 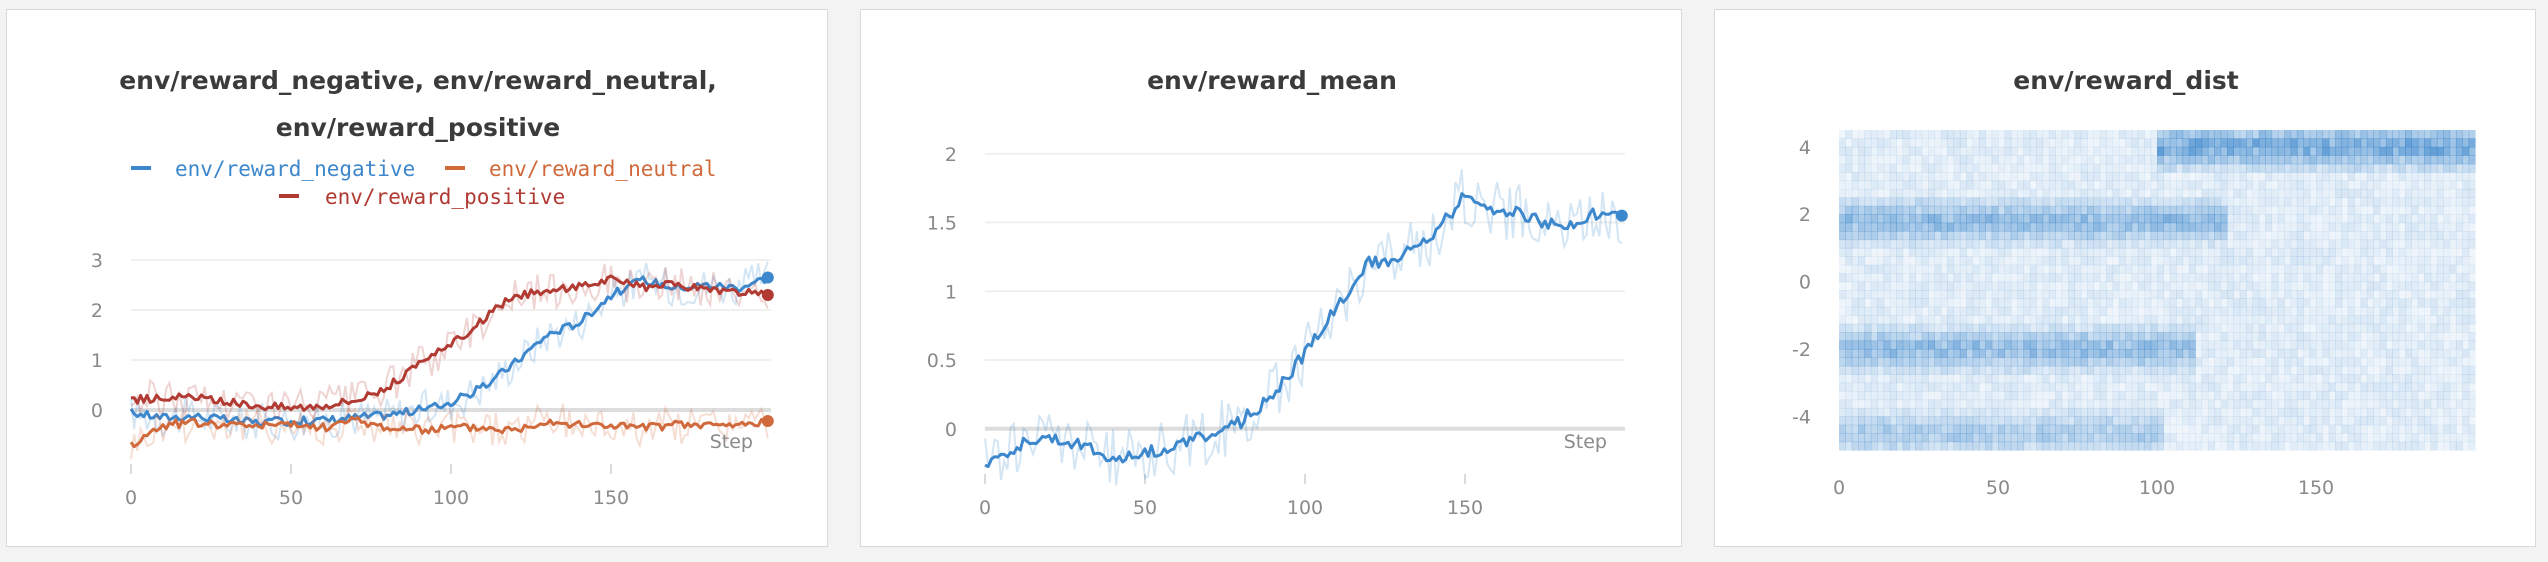 What do you see at coordinates (1805, 148) in the screenshot?
I see `y-tick-label: 4` at bounding box center [1805, 148].